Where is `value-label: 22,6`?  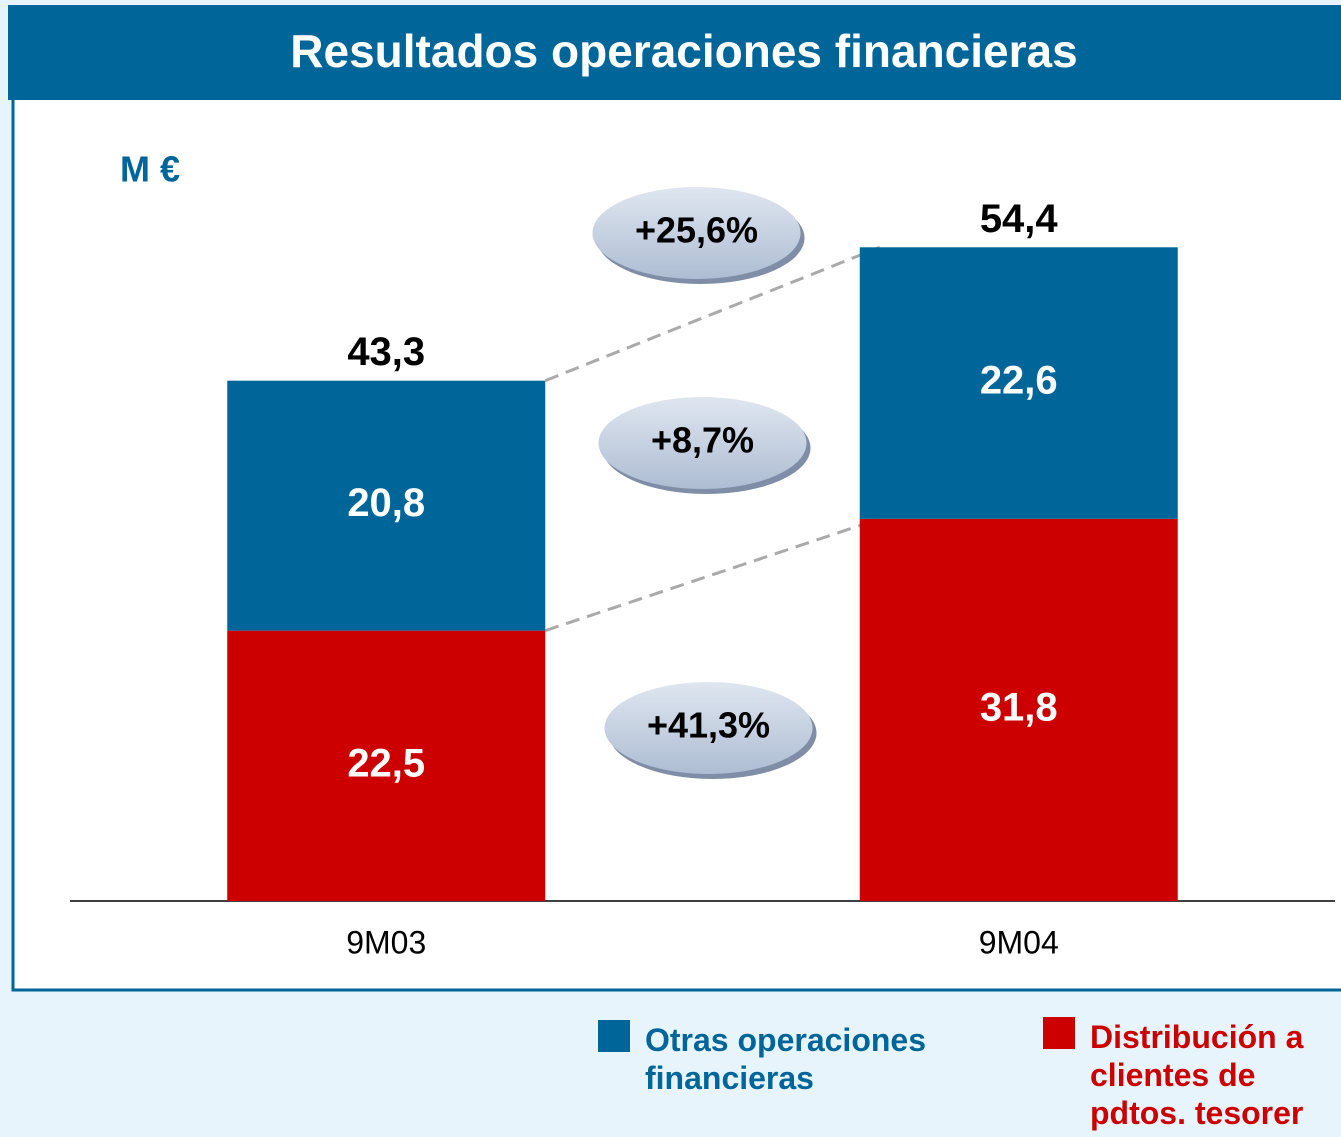
value-label: 22,6 is located at coordinates (1019, 381).